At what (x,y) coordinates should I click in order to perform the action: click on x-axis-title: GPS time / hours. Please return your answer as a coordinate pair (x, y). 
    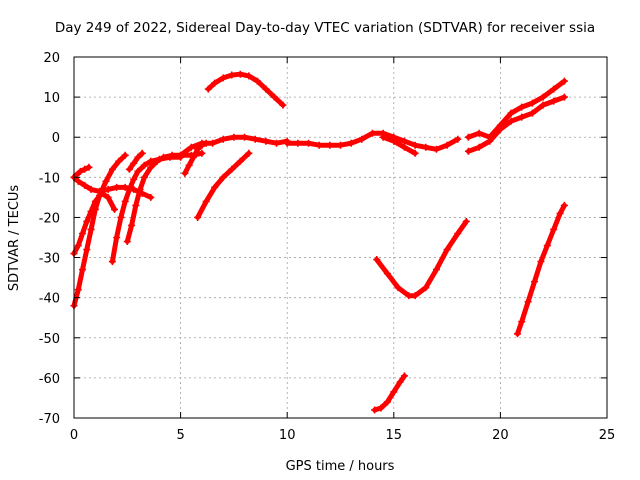
    Looking at the image, I should click on (340, 466).